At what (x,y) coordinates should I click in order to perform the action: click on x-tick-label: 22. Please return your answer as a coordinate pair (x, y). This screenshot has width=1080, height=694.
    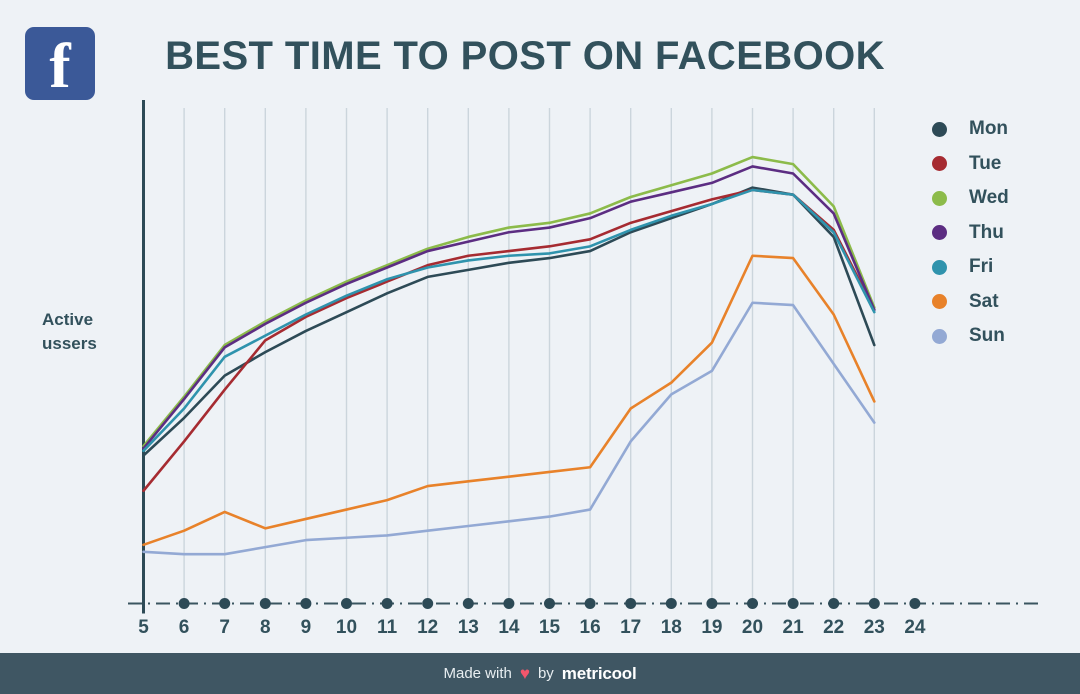
    Looking at the image, I should click on (834, 627).